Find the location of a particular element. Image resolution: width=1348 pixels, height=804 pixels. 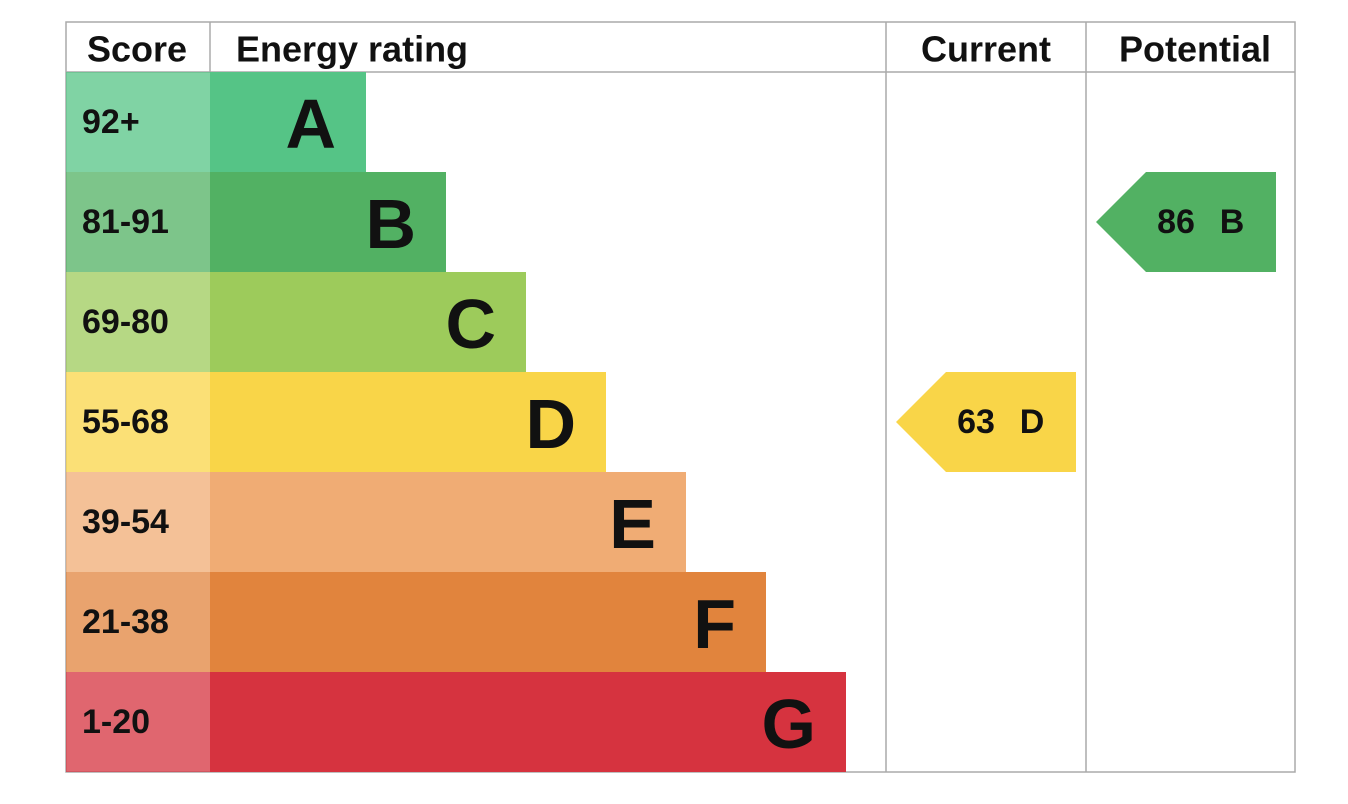

rating-letter: A is located at coordinates (310, 124).